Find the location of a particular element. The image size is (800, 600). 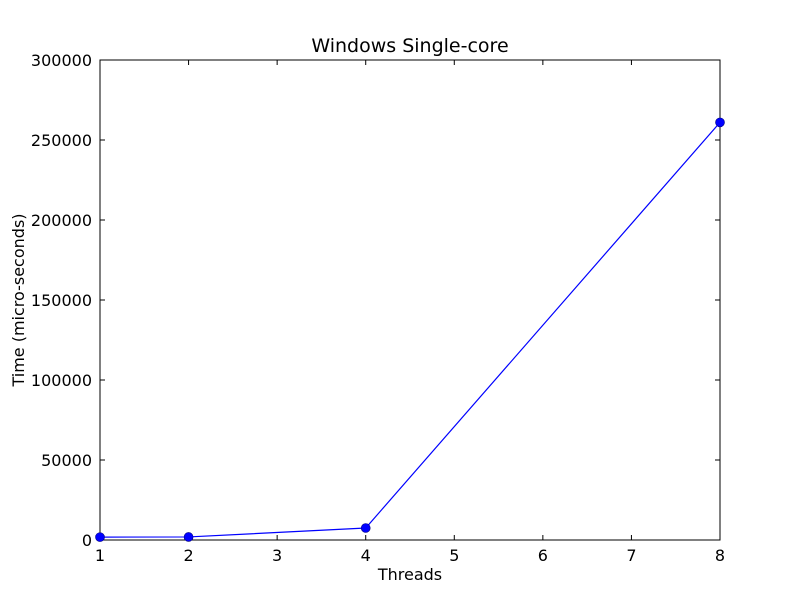

y-tick-label: 150000 is located at coordinates (61, 300).